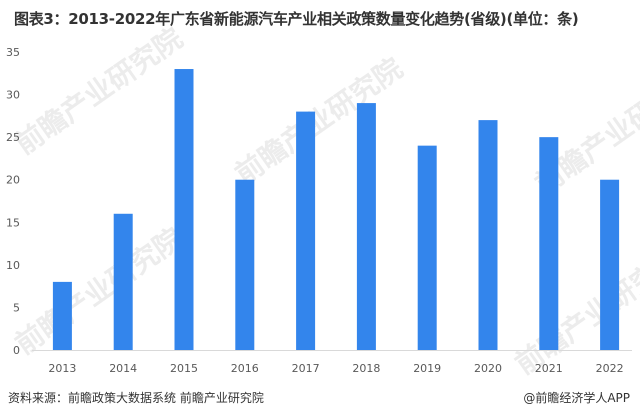  What do you see at coordinates (13, 222) in the screenshot?
I see `y-tick-label: 15` at bounding box center [13, 222].